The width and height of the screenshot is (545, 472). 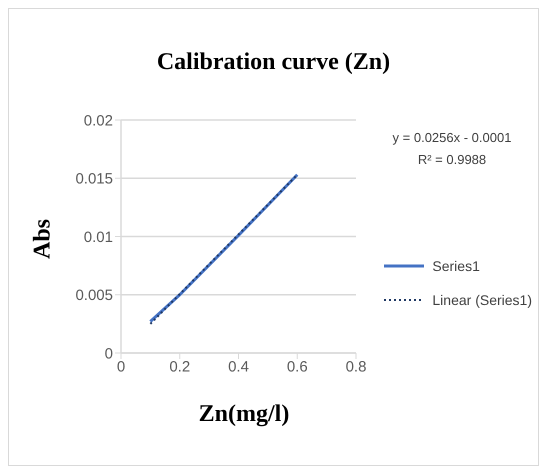 I want to click on text: R² = 0.9988, so click(x=452, y=160).